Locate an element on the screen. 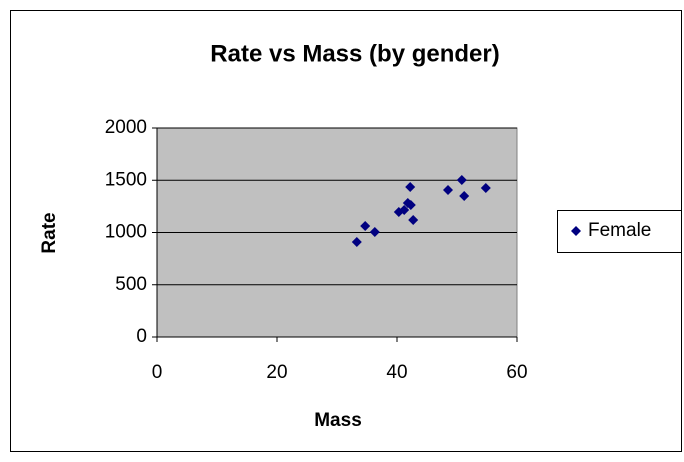  x-tick-label: 20 is located at coordinates (276, 372).